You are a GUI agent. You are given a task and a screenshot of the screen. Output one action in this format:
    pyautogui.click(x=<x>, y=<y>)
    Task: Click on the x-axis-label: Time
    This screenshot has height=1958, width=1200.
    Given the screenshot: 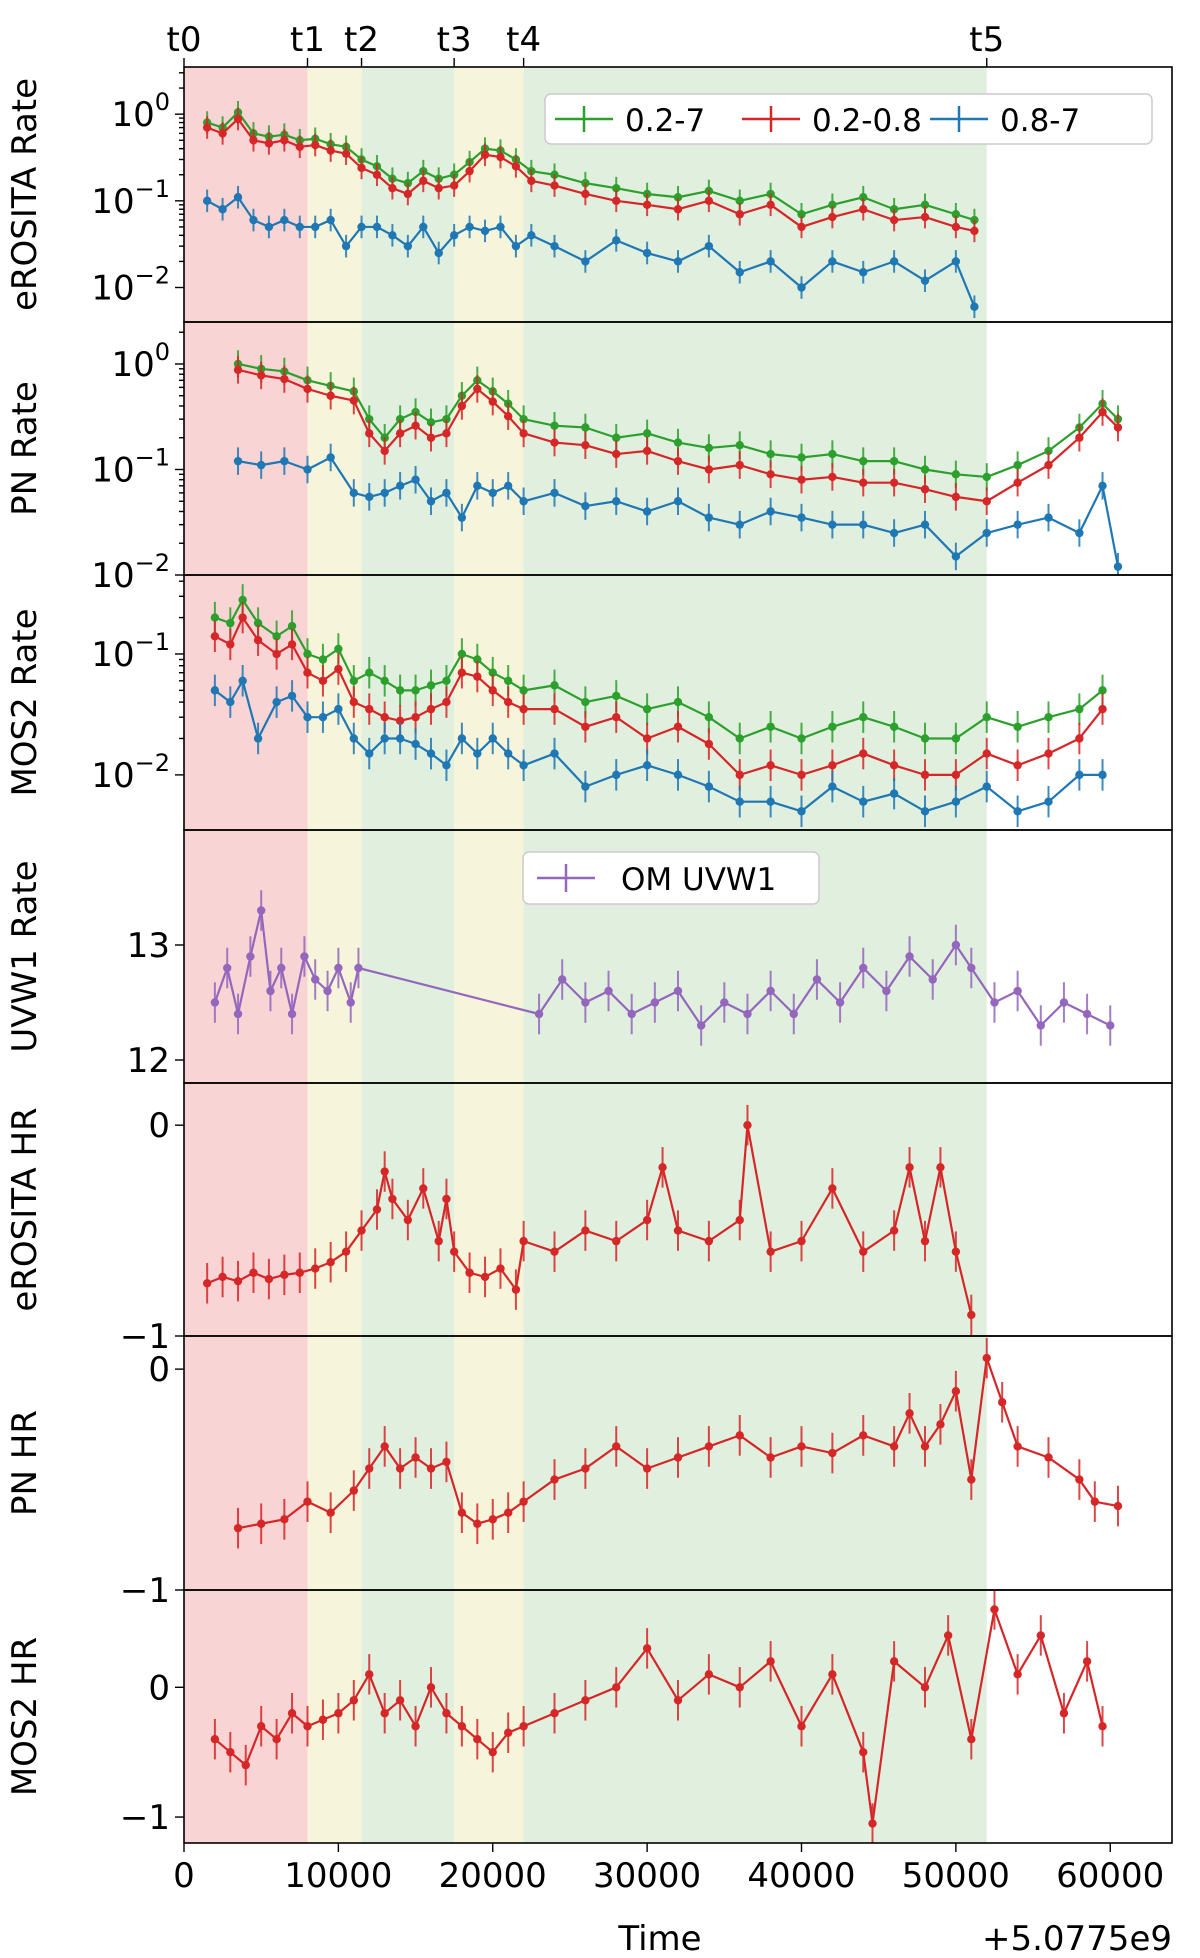 What is the action you would take?
    pyautogui.click(x=659, y=1938)
    